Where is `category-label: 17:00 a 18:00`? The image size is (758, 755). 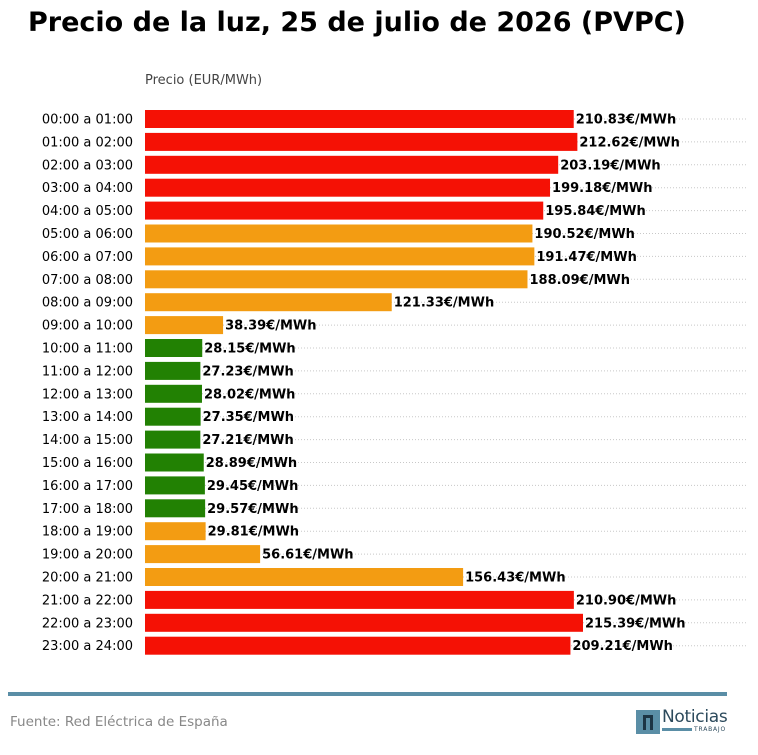
category-label: 17:00 a 18:00 is located at coordinates (87, 509).